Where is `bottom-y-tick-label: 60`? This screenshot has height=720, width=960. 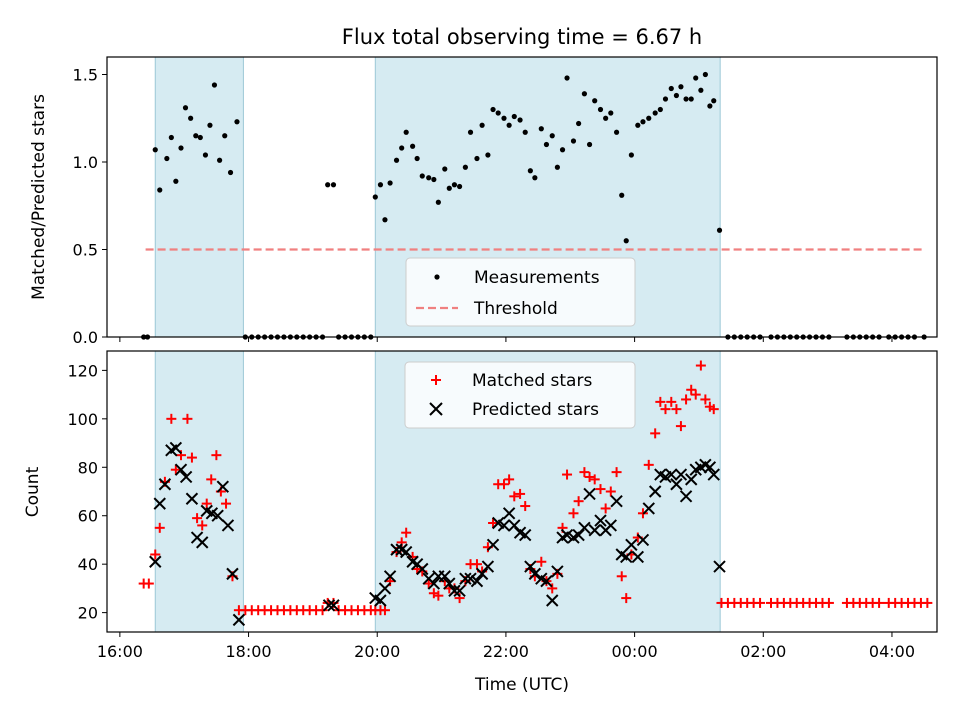
bottom-y-tick-label: 60 is located at coordinates (88, 516).